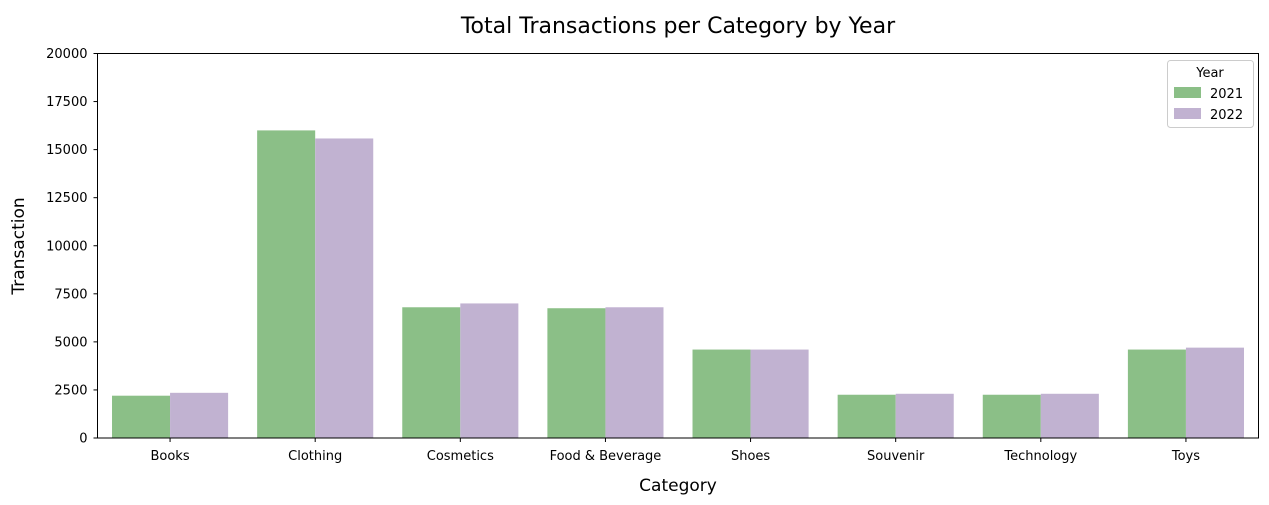 The height and width of the screenshot is (505, 1269). Describe the element at coordinates (286, 284) in the screenshot. I see `bar-clothing-2021` at that location.